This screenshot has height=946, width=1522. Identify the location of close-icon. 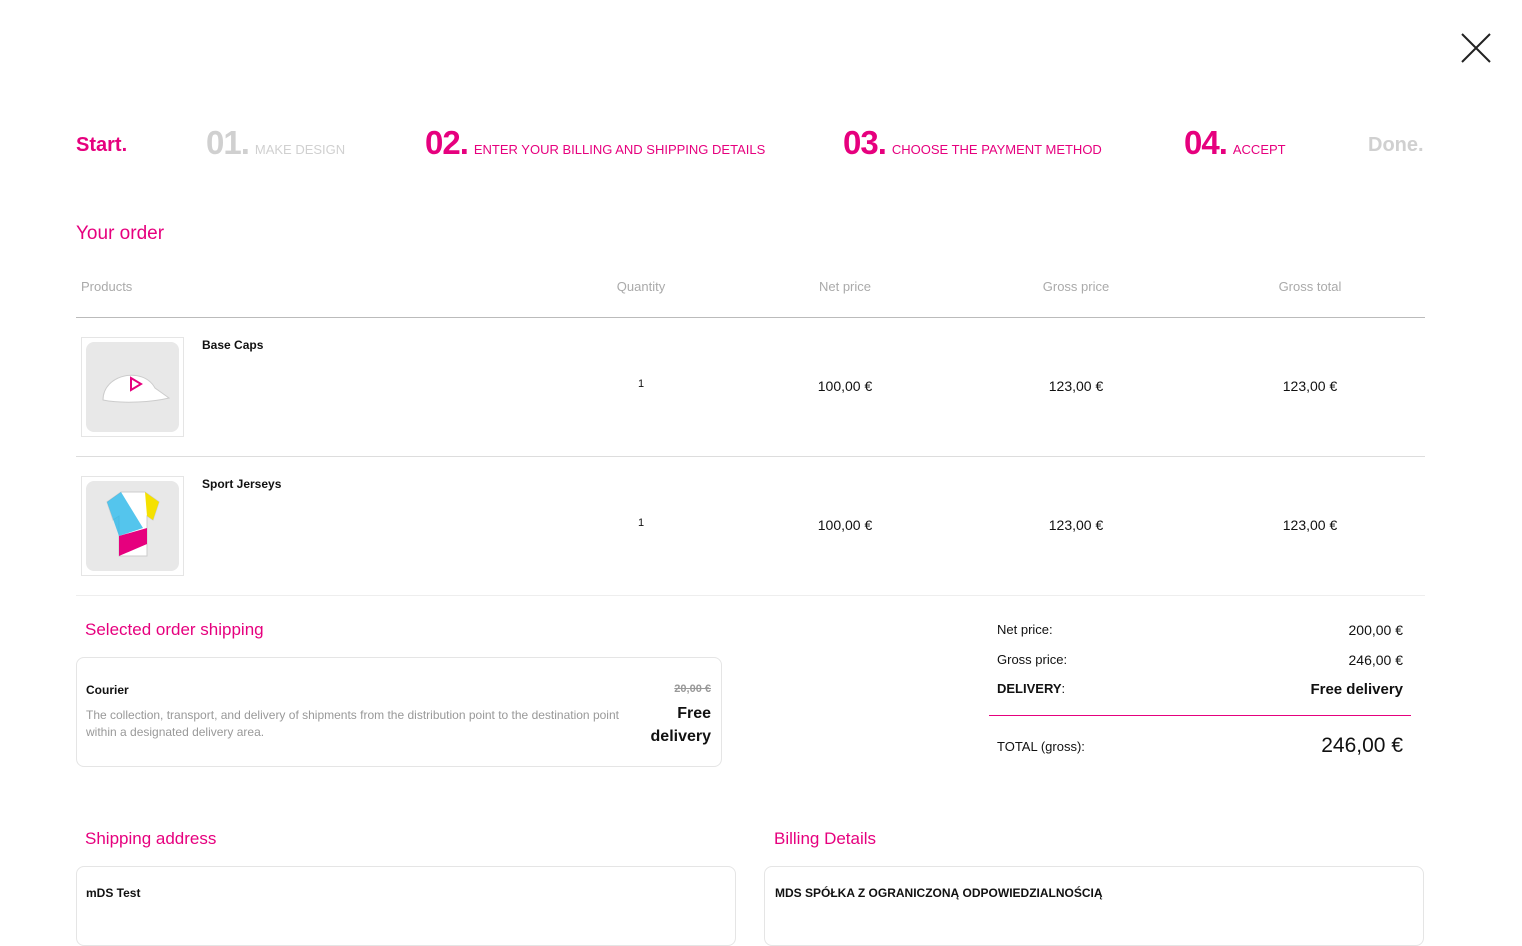
(1476, 48).